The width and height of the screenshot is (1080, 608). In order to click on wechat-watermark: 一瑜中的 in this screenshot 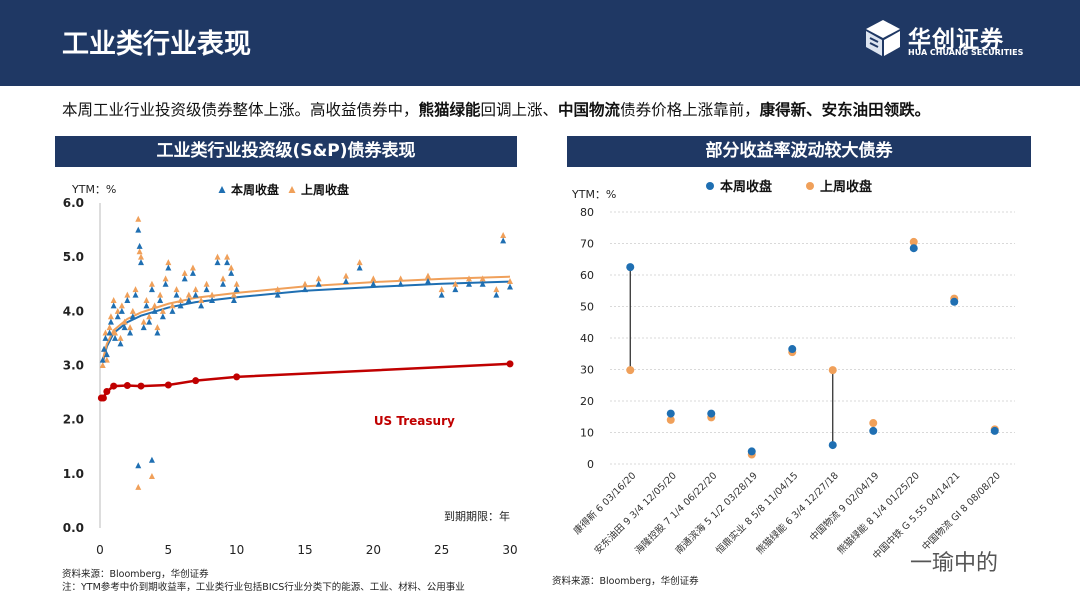, I will do `click(954, 563)`.